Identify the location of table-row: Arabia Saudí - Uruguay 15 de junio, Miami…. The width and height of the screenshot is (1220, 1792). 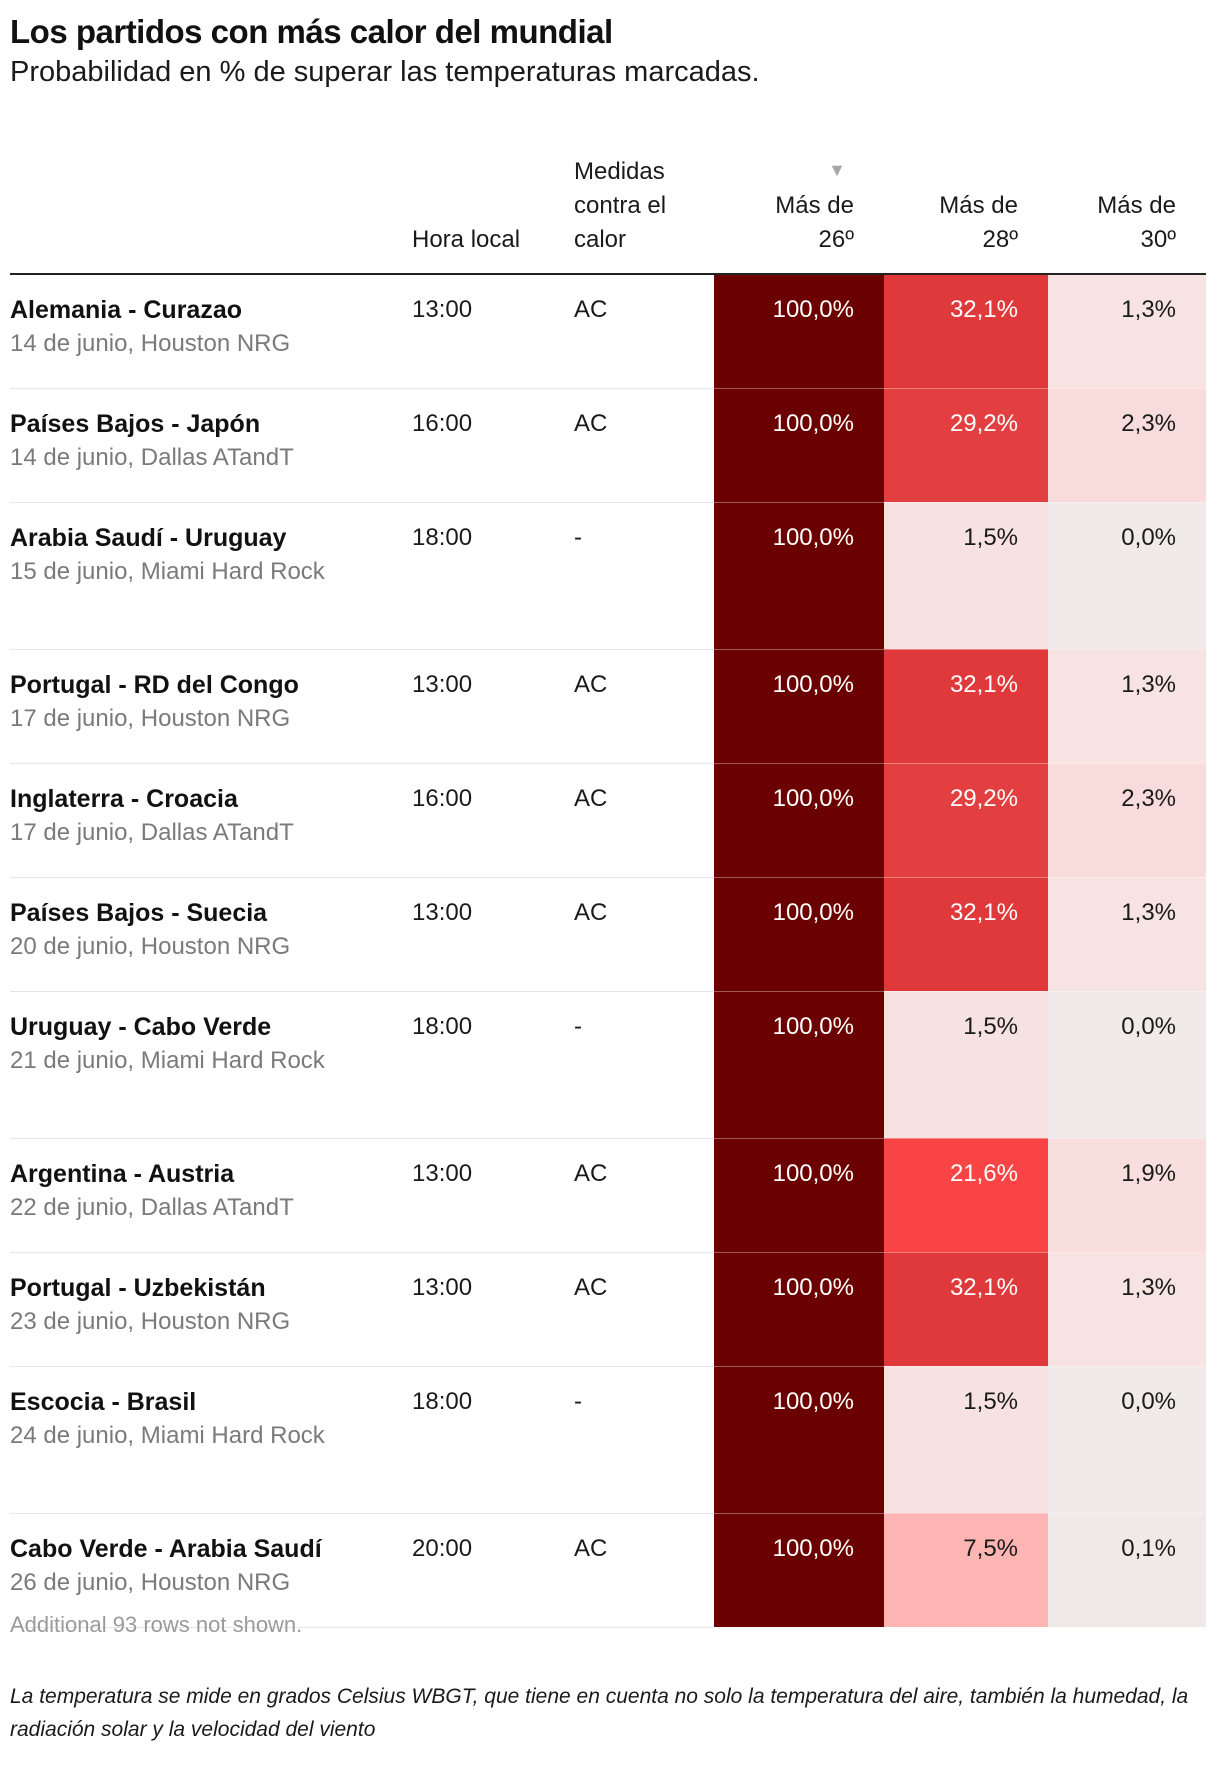
(608, 576).